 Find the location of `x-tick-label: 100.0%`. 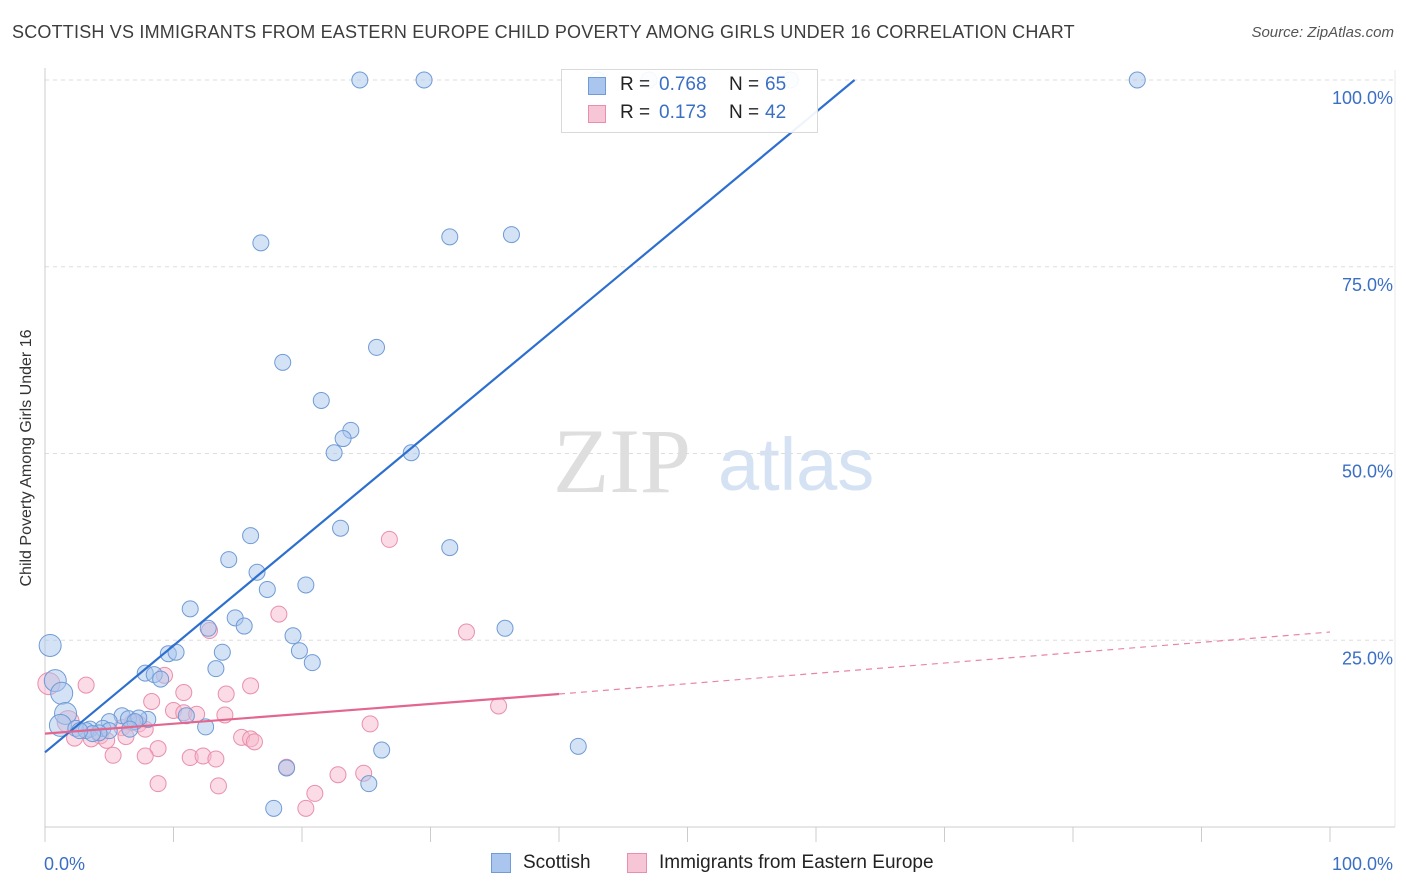

x-tick-label: 100.0% is located at coordinates (1362, 864).